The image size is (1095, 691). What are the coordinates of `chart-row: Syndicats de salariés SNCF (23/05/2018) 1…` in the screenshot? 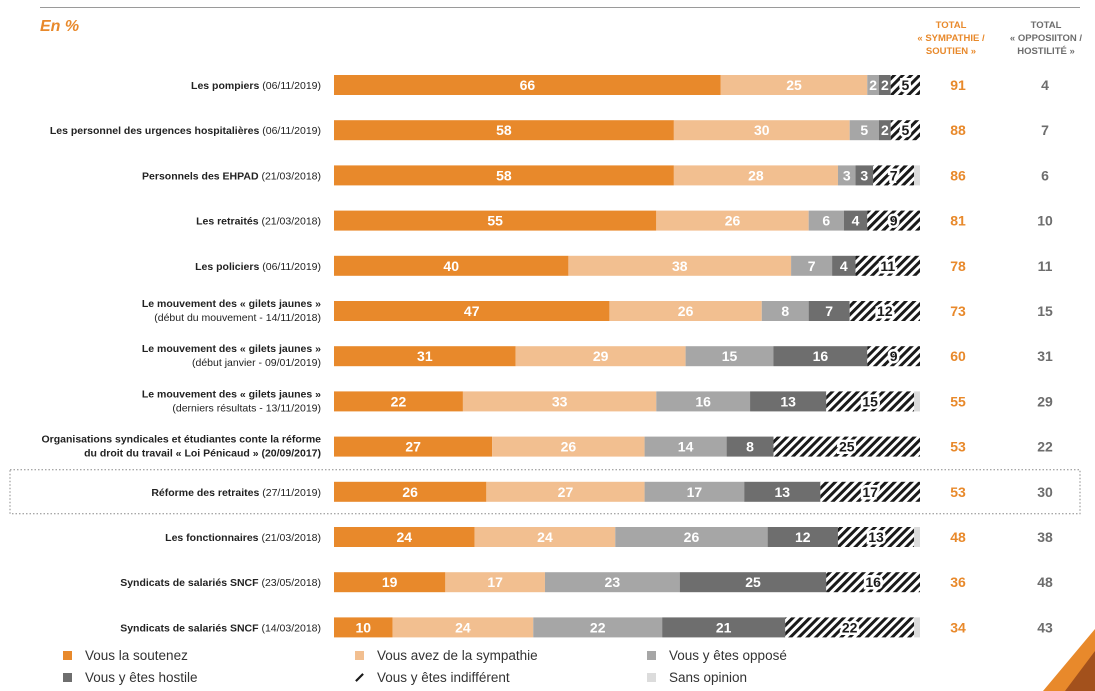 It's located at (586, 582).